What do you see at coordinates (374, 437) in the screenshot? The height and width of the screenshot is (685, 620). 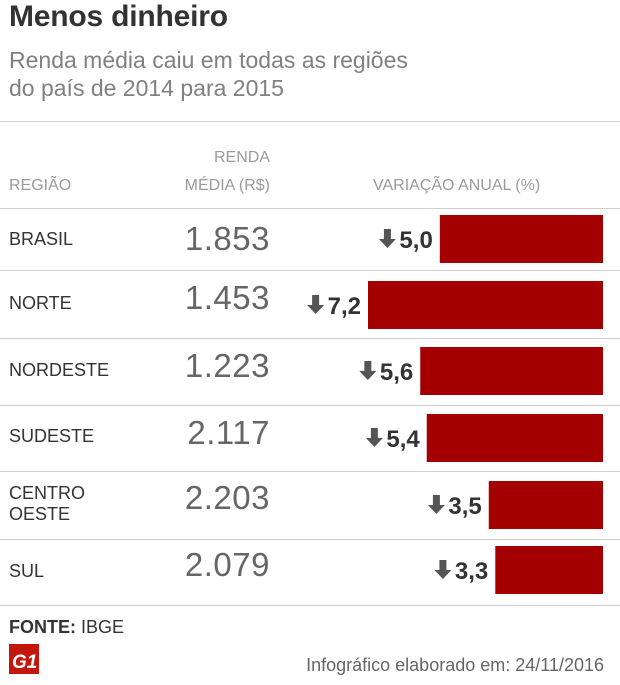 I see `down-arrow-icon-sudeste` at bounding box center [374, 437].